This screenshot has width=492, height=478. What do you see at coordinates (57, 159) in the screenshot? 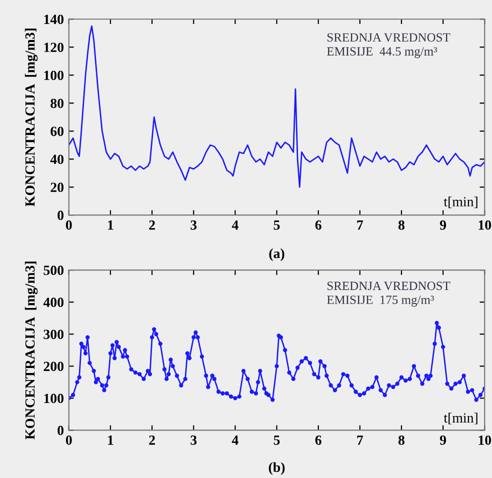
I see `y-tick-label: 40` at bounding box center [57, 159].